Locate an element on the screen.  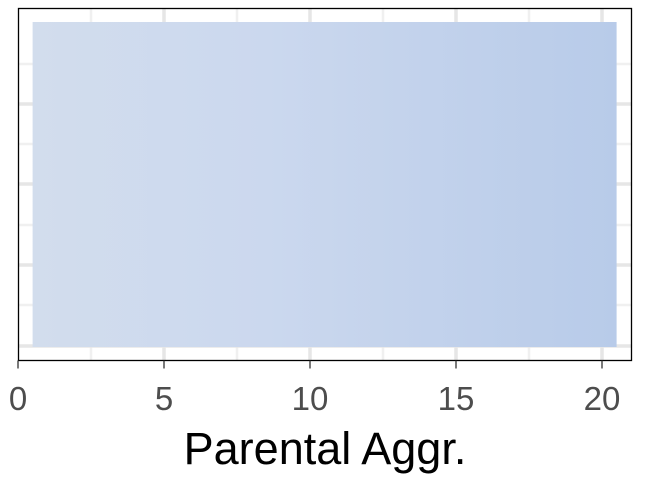
x-tick-label: 15 is located at coordinates (456, 398).